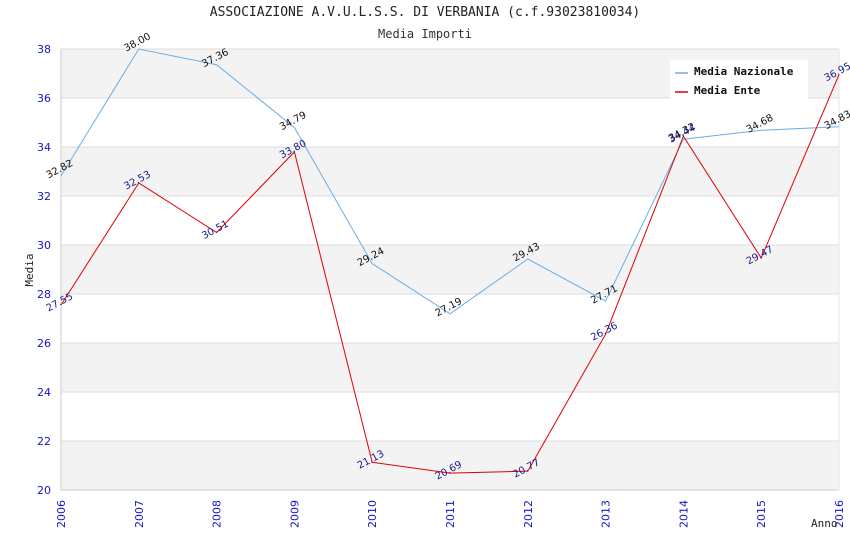  I want to click on y-tick-label: 22, so click(44, 441).